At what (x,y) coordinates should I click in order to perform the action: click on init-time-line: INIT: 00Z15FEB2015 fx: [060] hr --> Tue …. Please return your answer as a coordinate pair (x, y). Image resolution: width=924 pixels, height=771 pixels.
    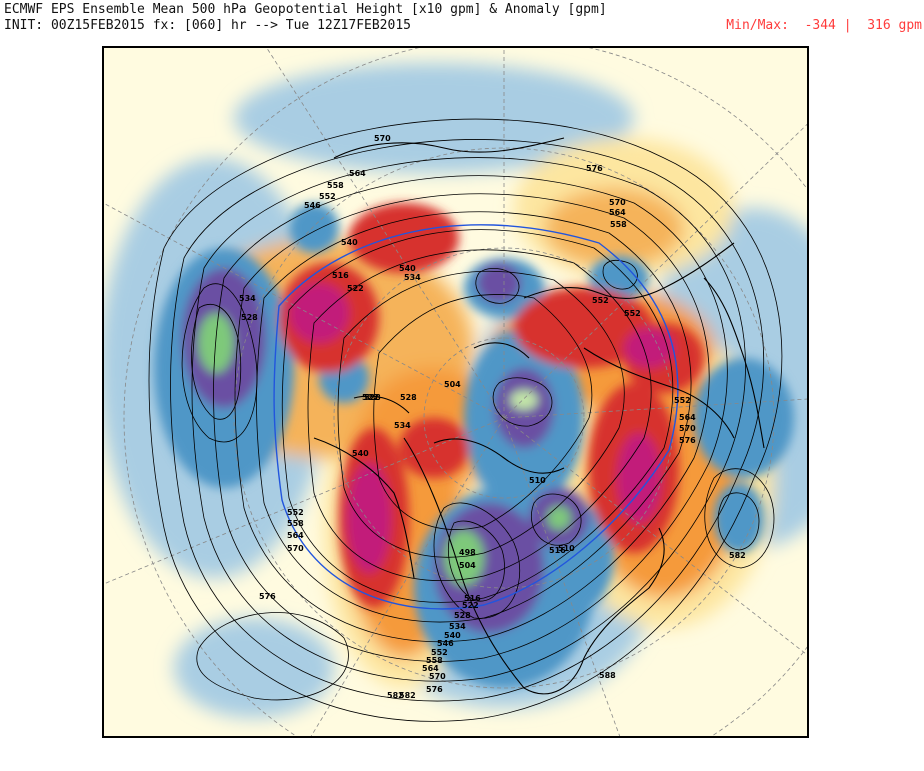
    Looking at the image, I should click on (207, 25).